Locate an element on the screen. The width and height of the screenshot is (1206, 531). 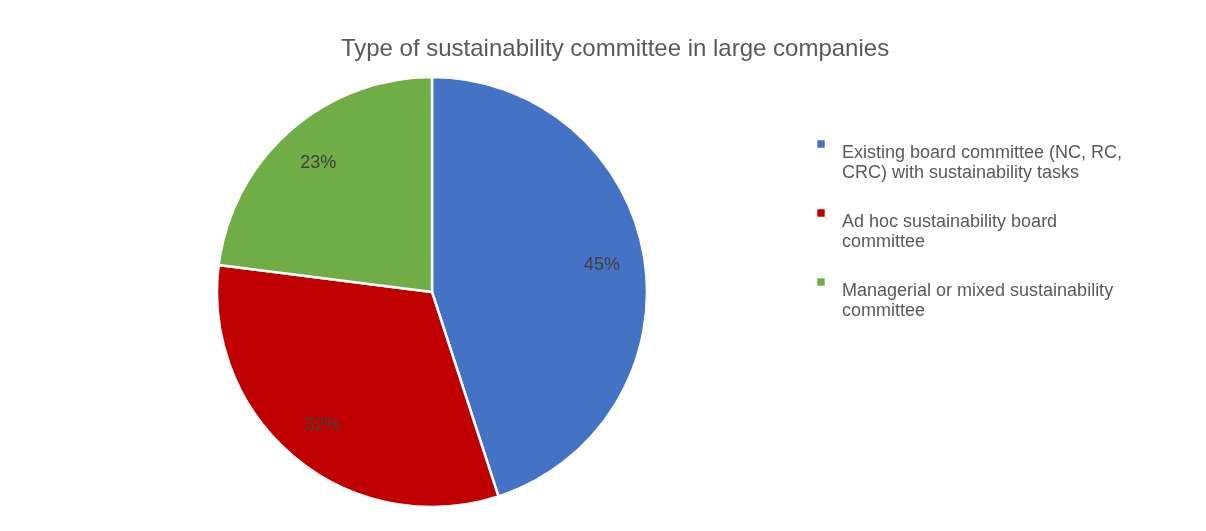
data-label: 32% is located at coordinates (322, 423).